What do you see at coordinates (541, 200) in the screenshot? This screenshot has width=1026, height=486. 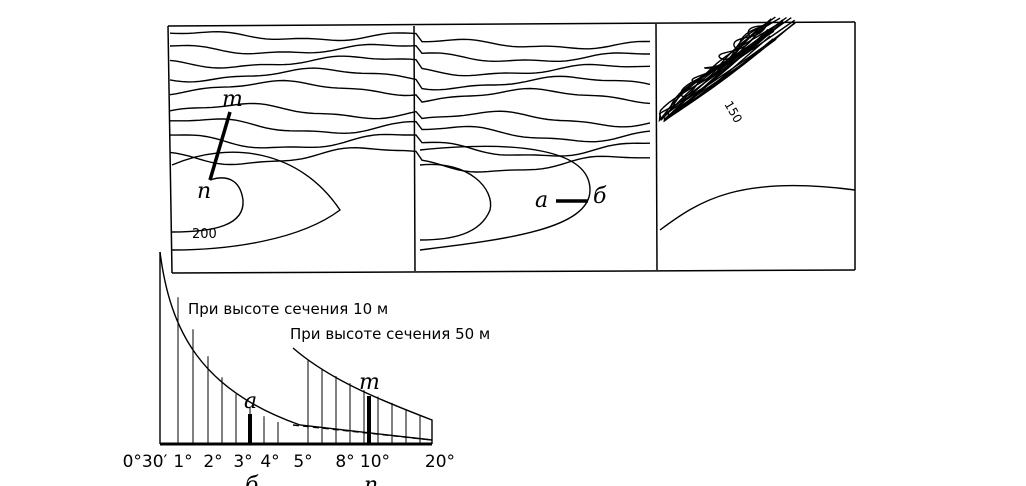 I see `label-a: а` at bounding box center [541, 200].